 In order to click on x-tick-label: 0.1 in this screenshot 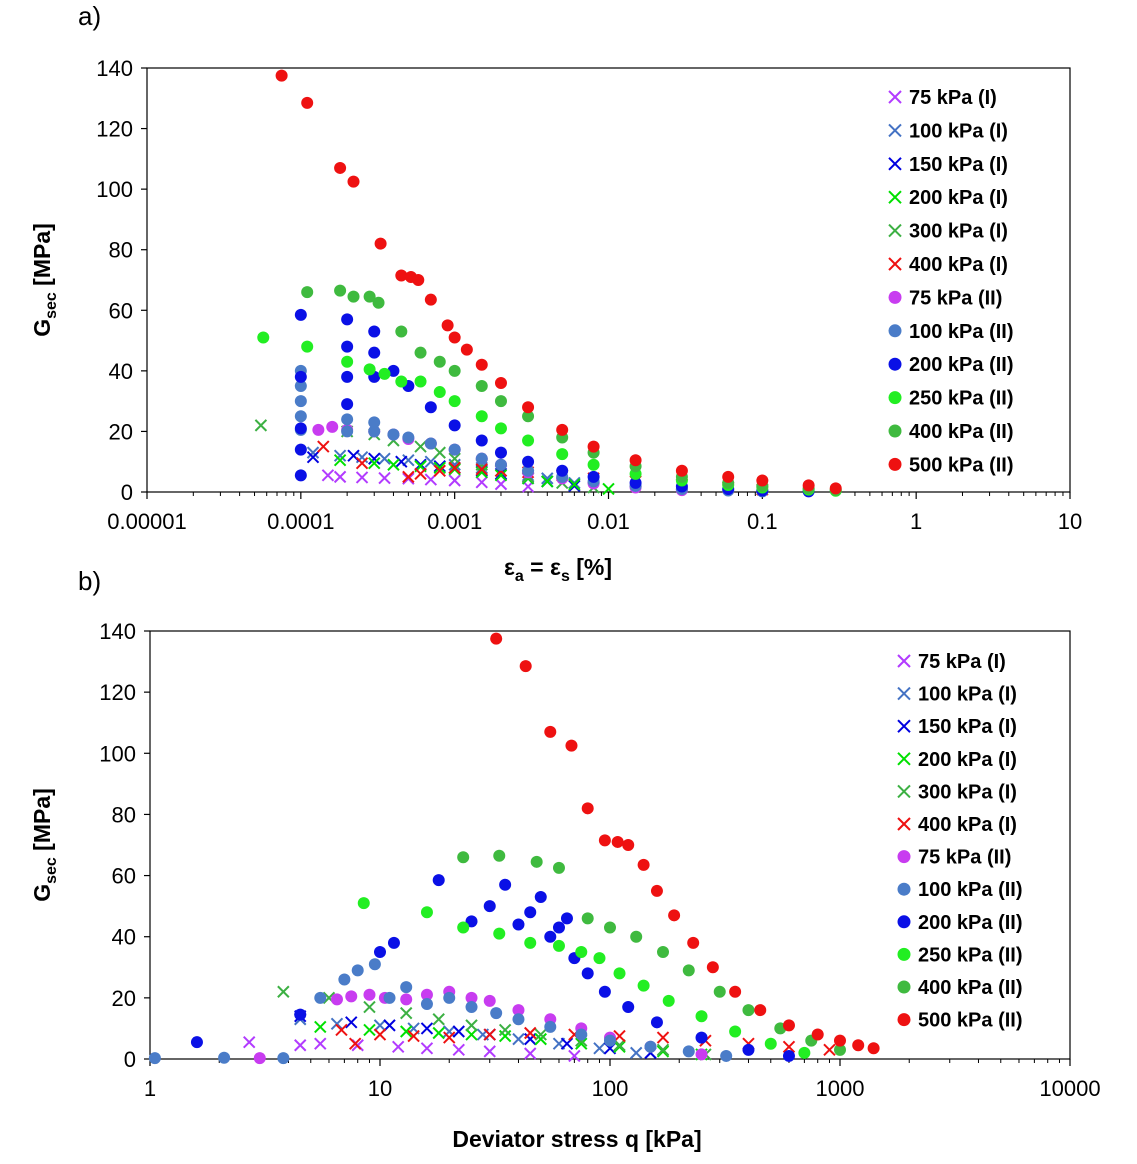, I will do `click(762, 521)`.